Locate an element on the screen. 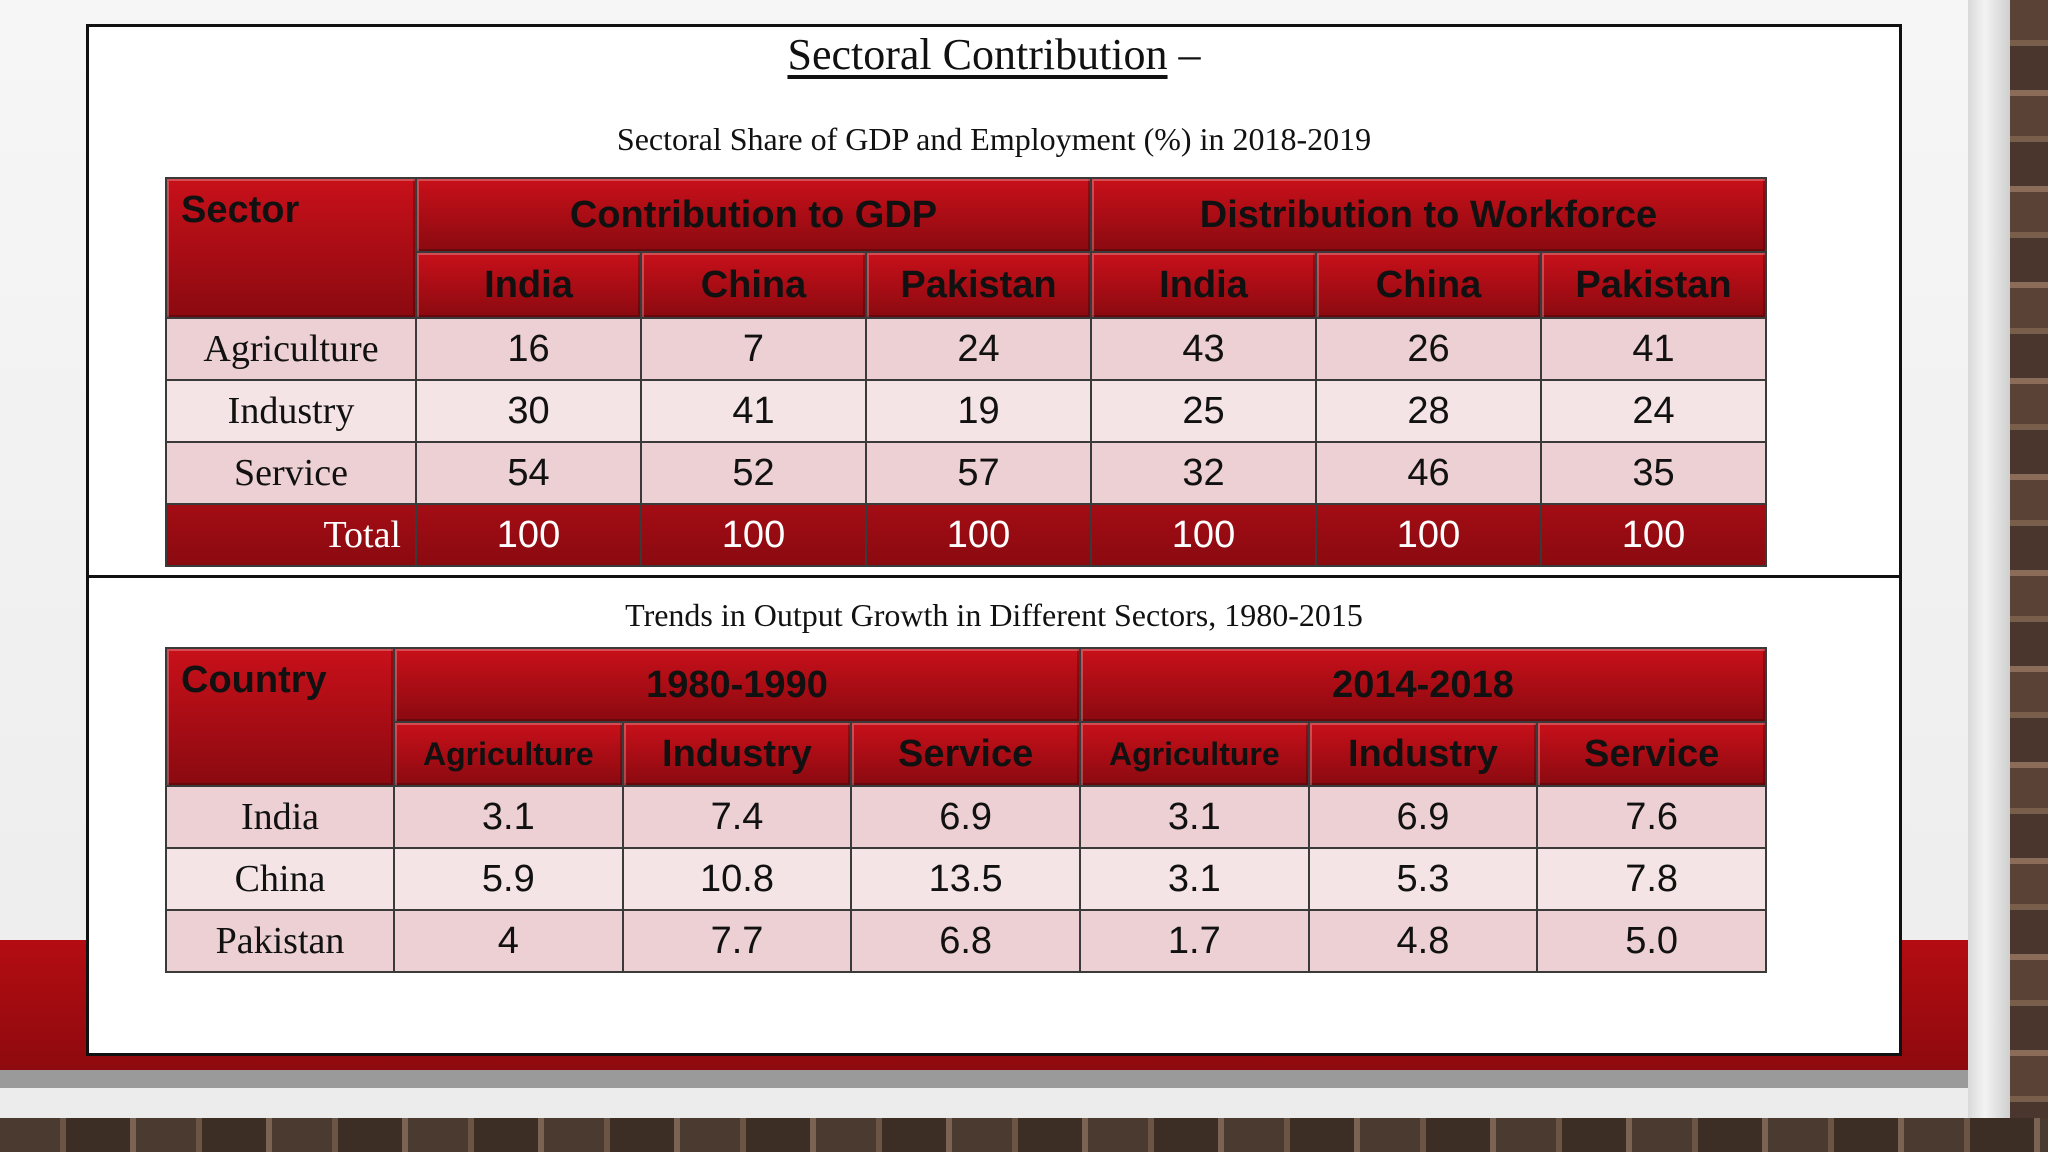 This screenshot has width=2048, height=1152. table-cell: 54 is located at coordinates (528, 473).